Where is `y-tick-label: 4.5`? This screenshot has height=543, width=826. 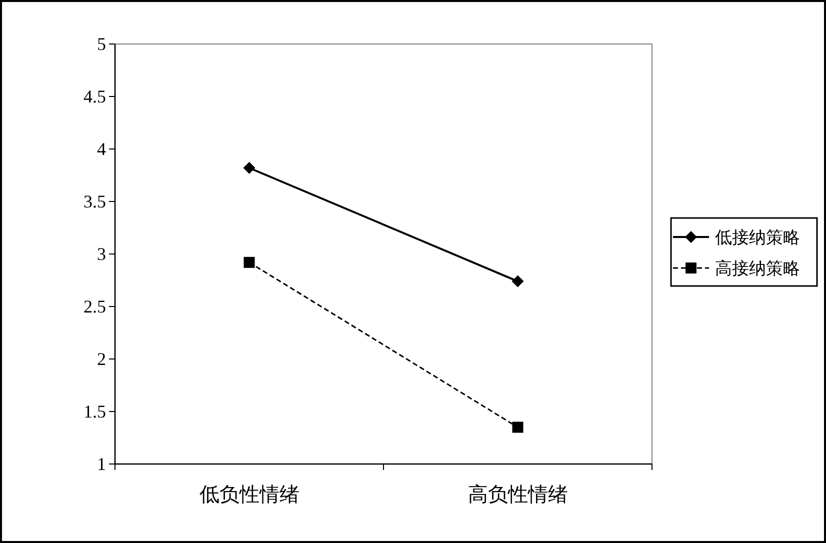
y-tick-label: 4.5 is located at coordinates (95, 96).